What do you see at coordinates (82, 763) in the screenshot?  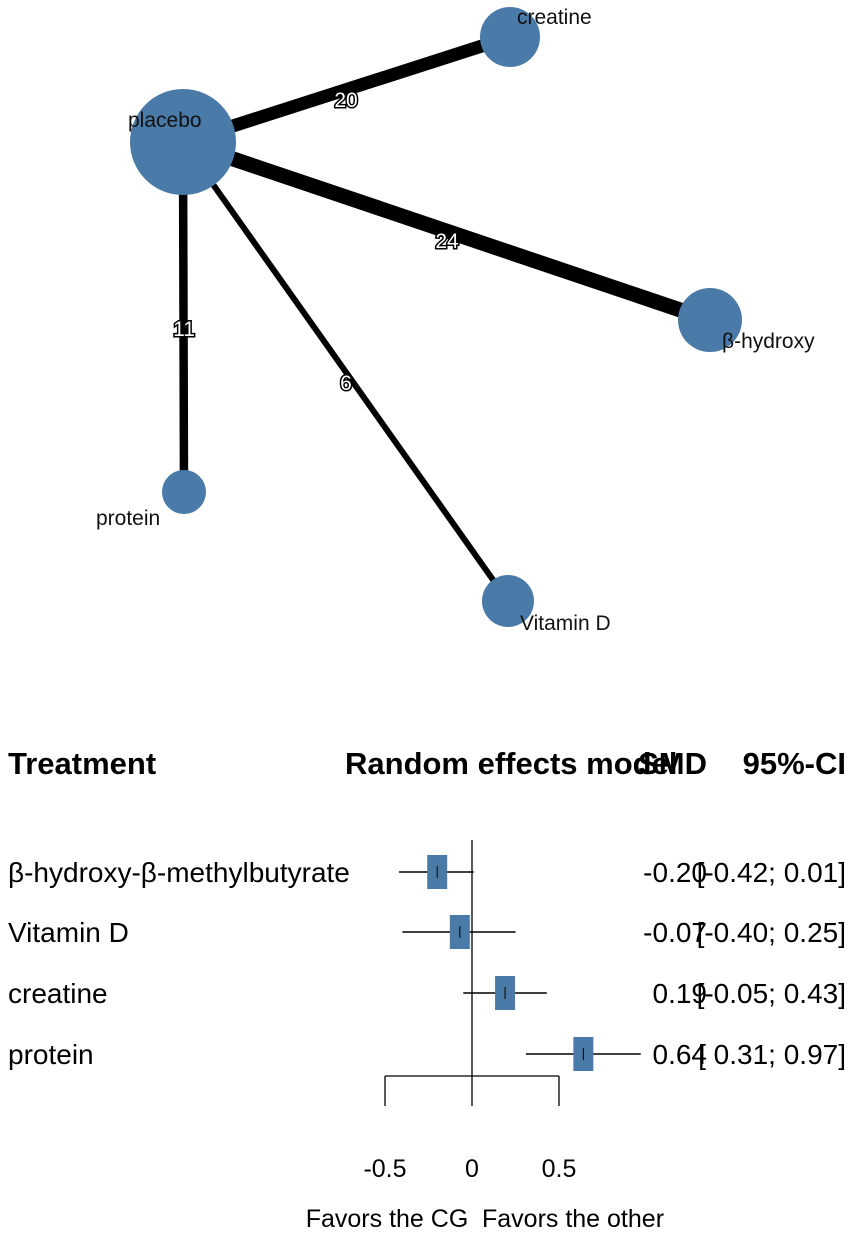 I see `header-treatment: Treatment` at bounding box center [82, 763].